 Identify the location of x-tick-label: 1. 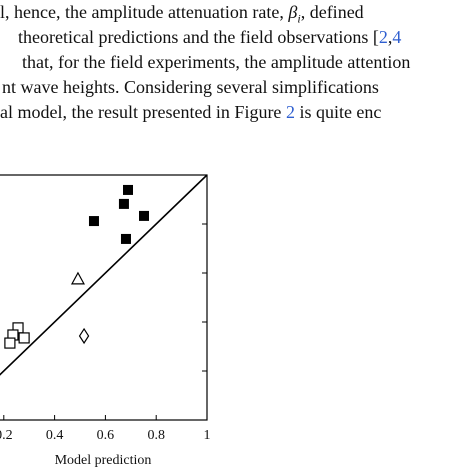
(207, 435).